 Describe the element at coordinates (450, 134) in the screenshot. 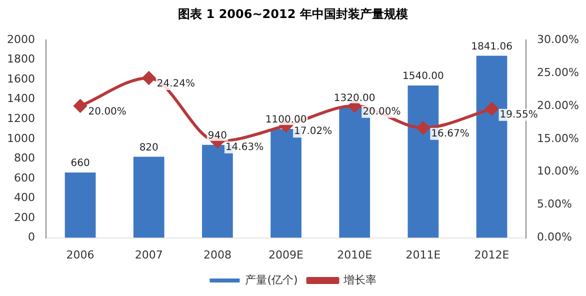

I see `data-label: 16.67%` at that location.